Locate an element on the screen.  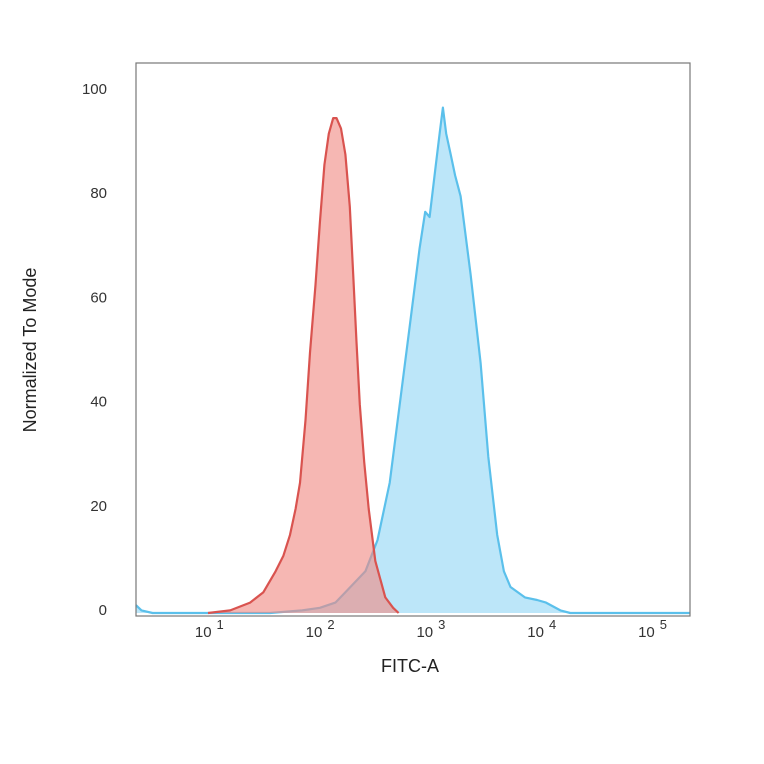
x-tick-exponent: 2 is located at coordinates (330, 624).